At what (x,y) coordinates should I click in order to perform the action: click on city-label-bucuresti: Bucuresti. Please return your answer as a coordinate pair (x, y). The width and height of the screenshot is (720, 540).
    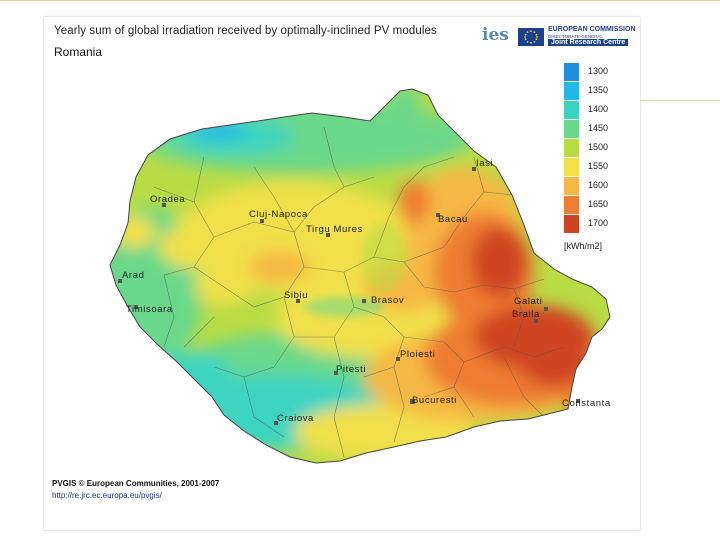
    Looking at the image, I should click on (435, 400).